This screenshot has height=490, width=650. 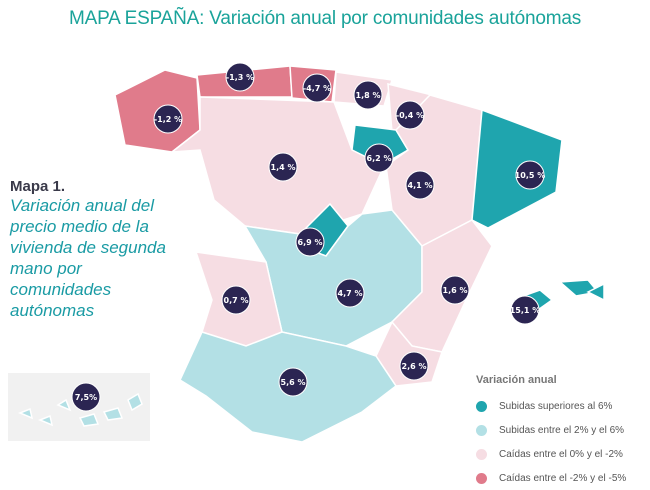 I want to click on value-label-cataluna: 10,5 %, so click(x=530, y=175).